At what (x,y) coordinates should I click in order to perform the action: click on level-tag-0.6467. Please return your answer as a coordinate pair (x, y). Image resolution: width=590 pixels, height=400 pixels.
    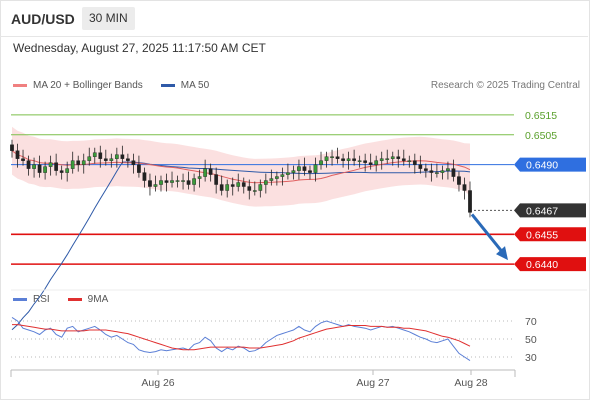
    Looking at the image, I should click on (550, 210).